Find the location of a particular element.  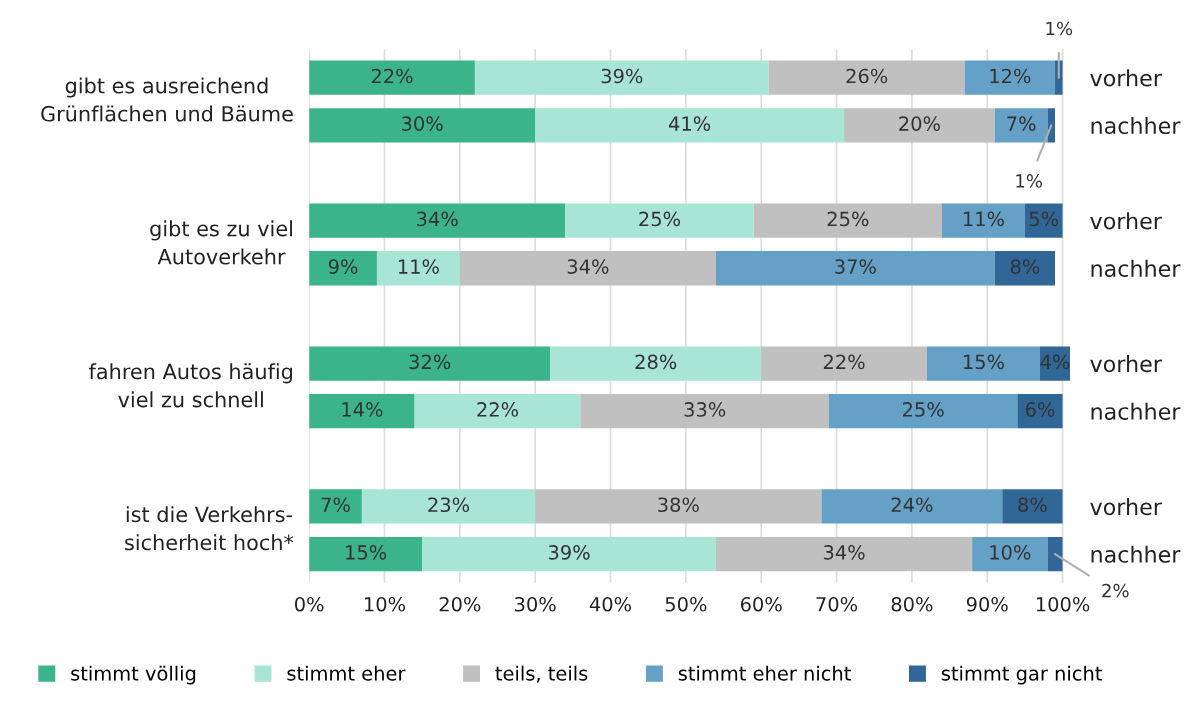

data-label: 30% is located at coordinates (422, 123).